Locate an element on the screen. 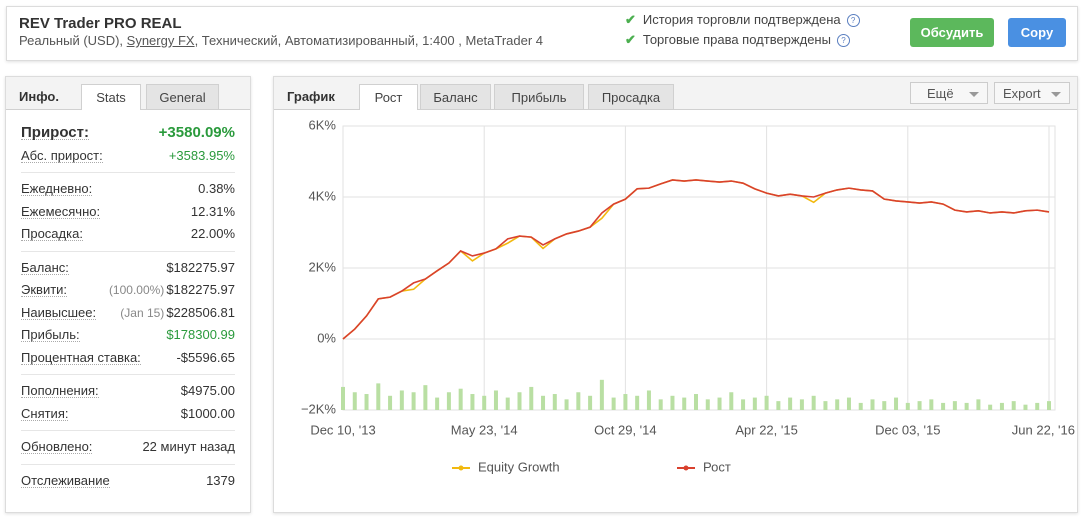  stats-row: Ежемесячно: 12.31% is located at coordinates (128, 212).